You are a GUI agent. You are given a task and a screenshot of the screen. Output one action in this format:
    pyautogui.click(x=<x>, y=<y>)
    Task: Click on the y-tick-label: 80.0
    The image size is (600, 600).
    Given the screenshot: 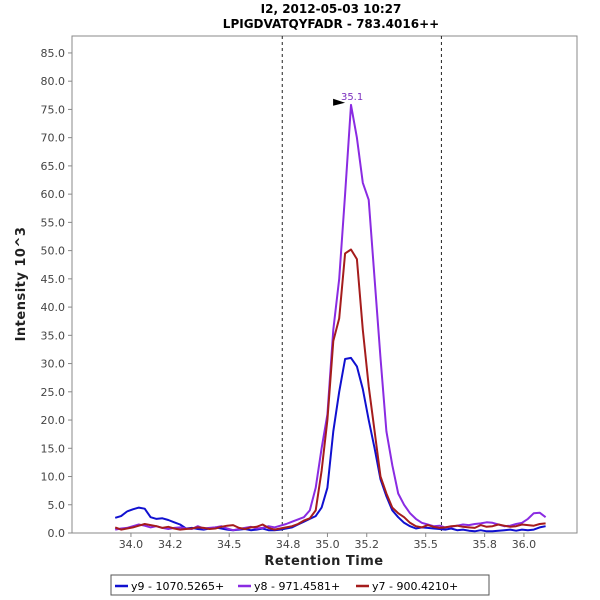 What is the action you would take?
    pyautogui.click(x=53, y=81)
    